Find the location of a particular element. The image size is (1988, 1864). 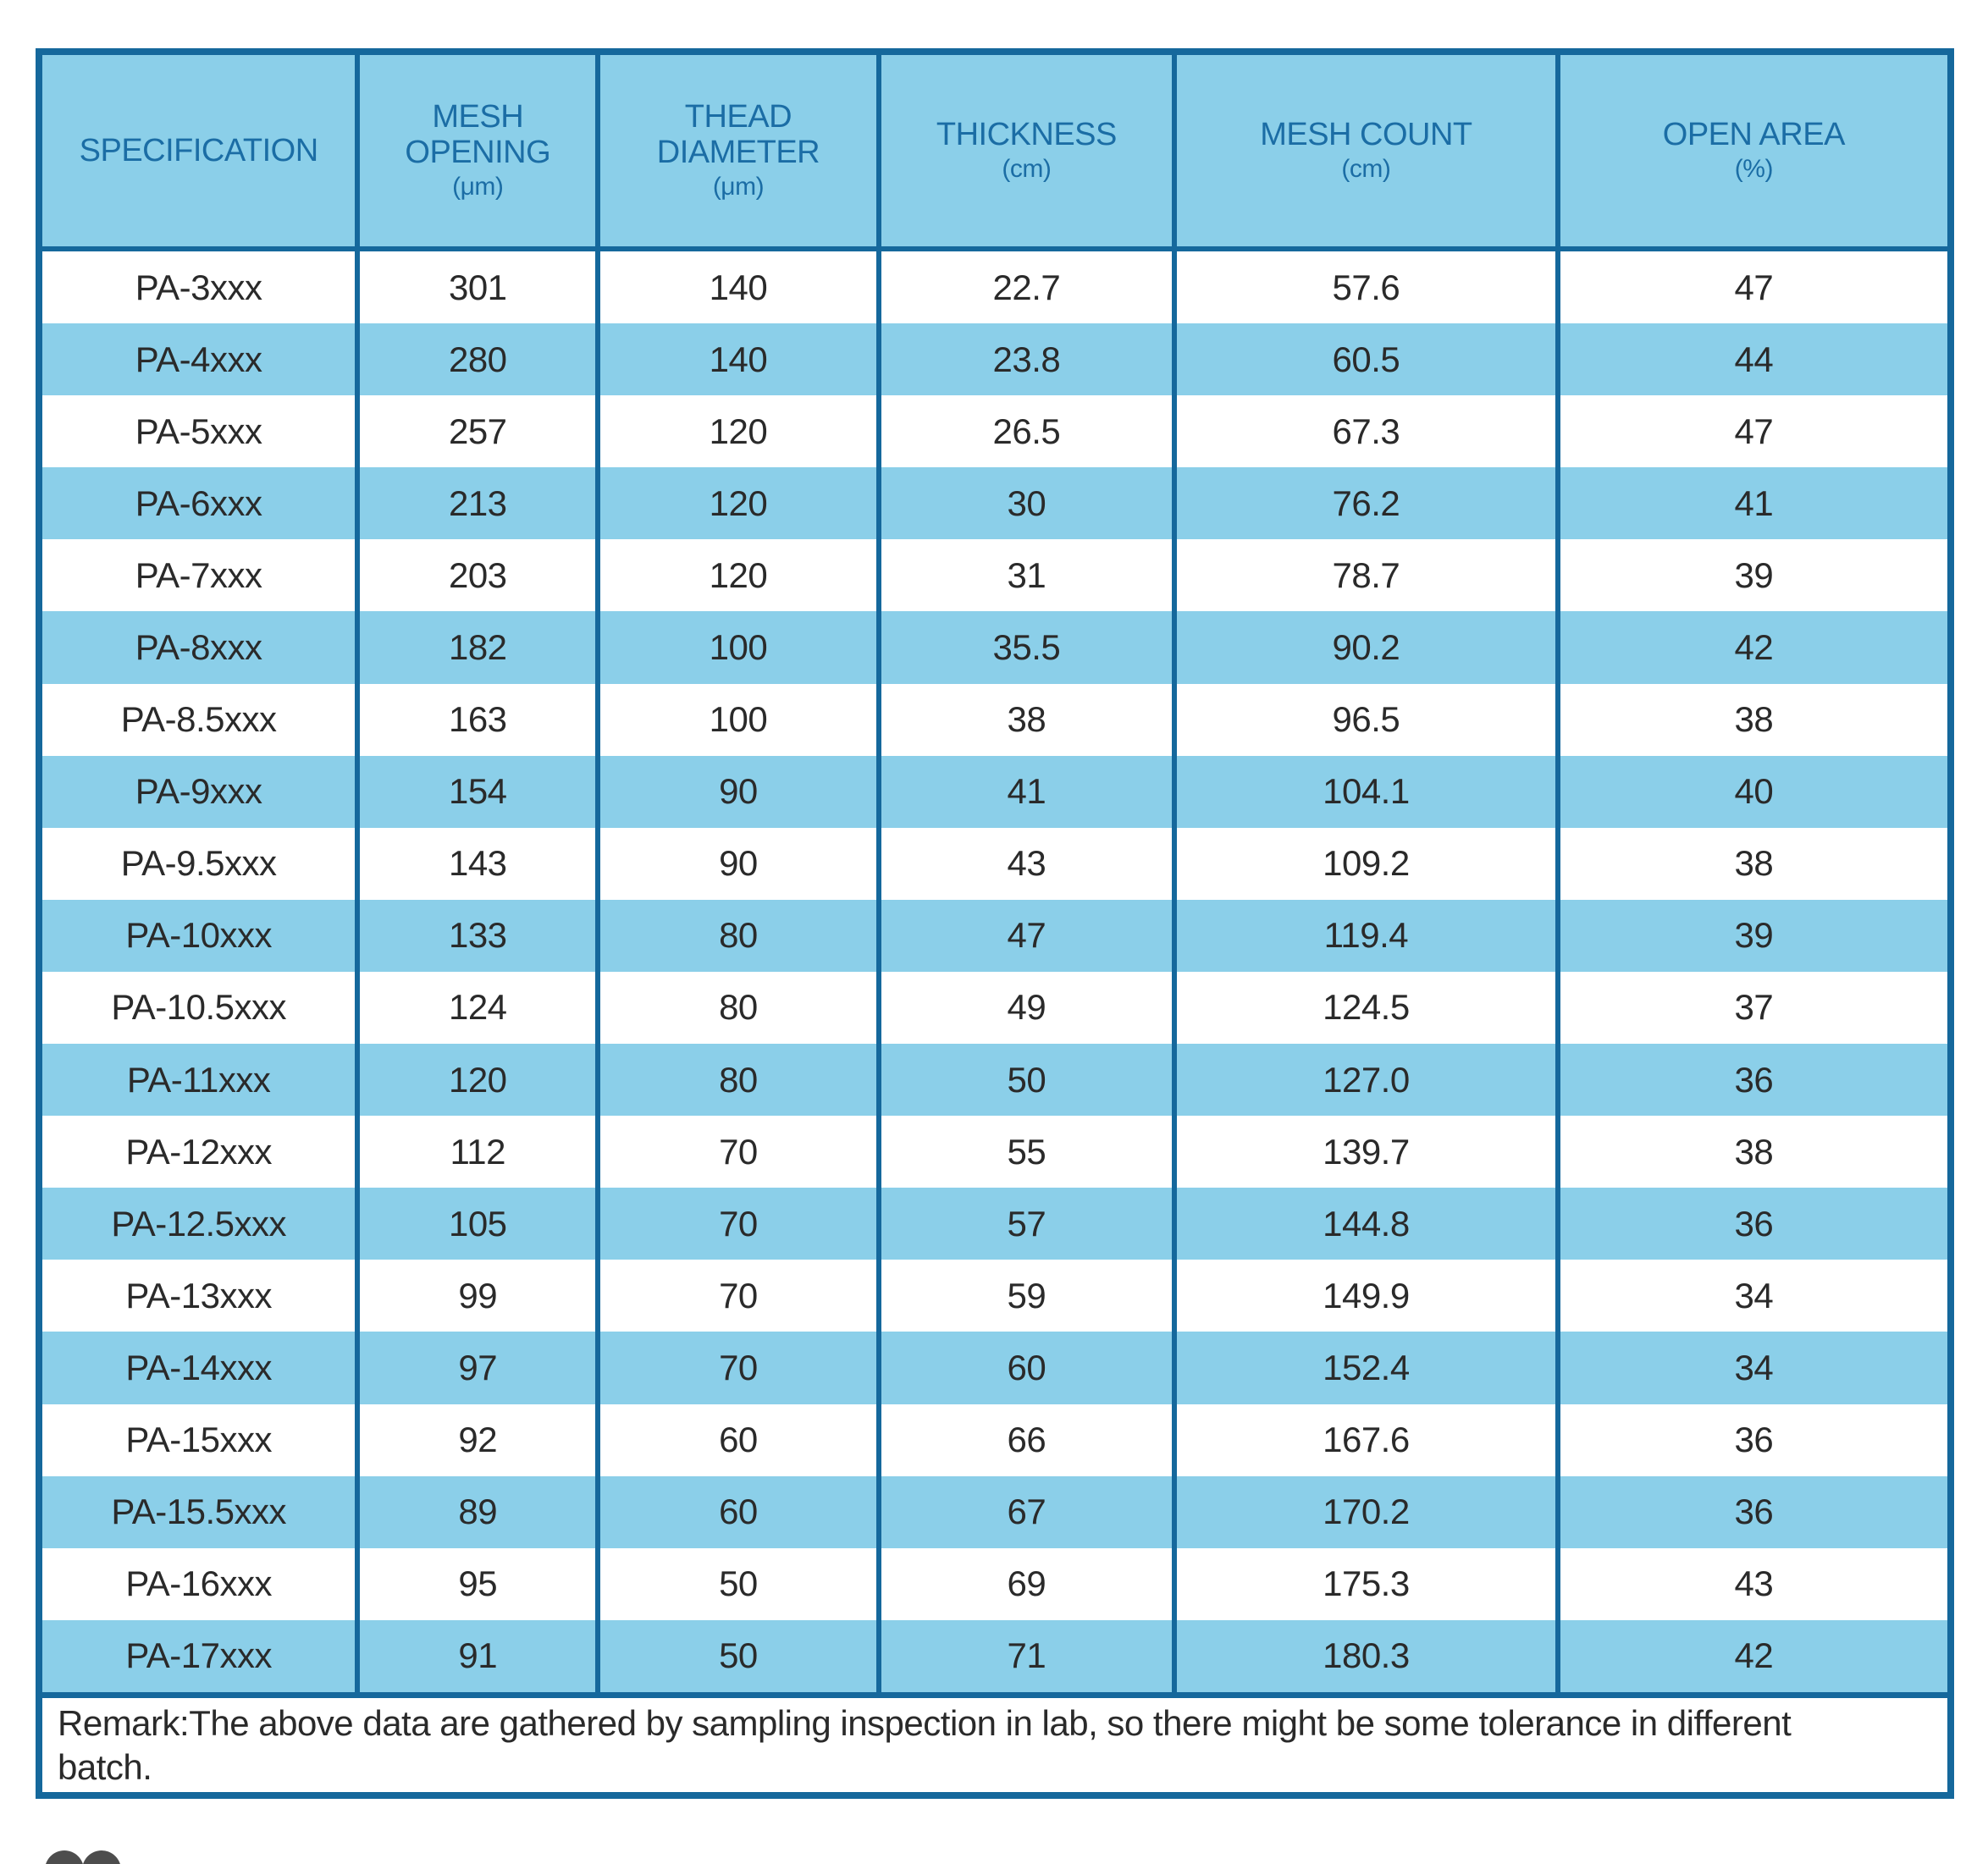

value-cell: 144.8 is located at coordinates (1368, 1224).